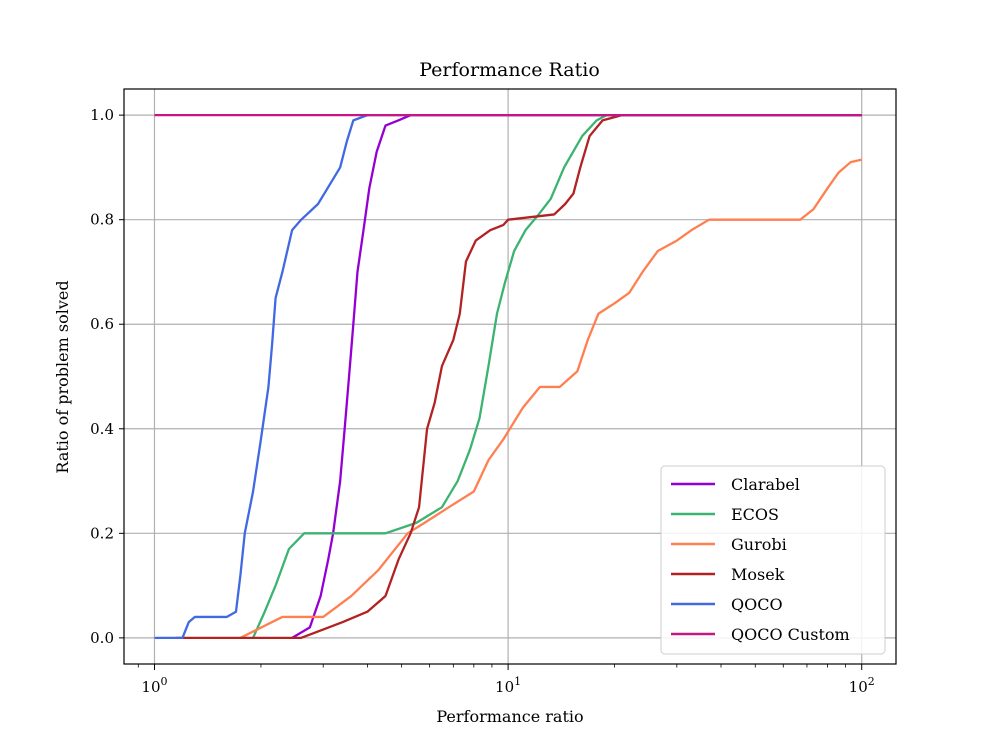  I want to click on x-tick-label: 10², so click(862, 685).